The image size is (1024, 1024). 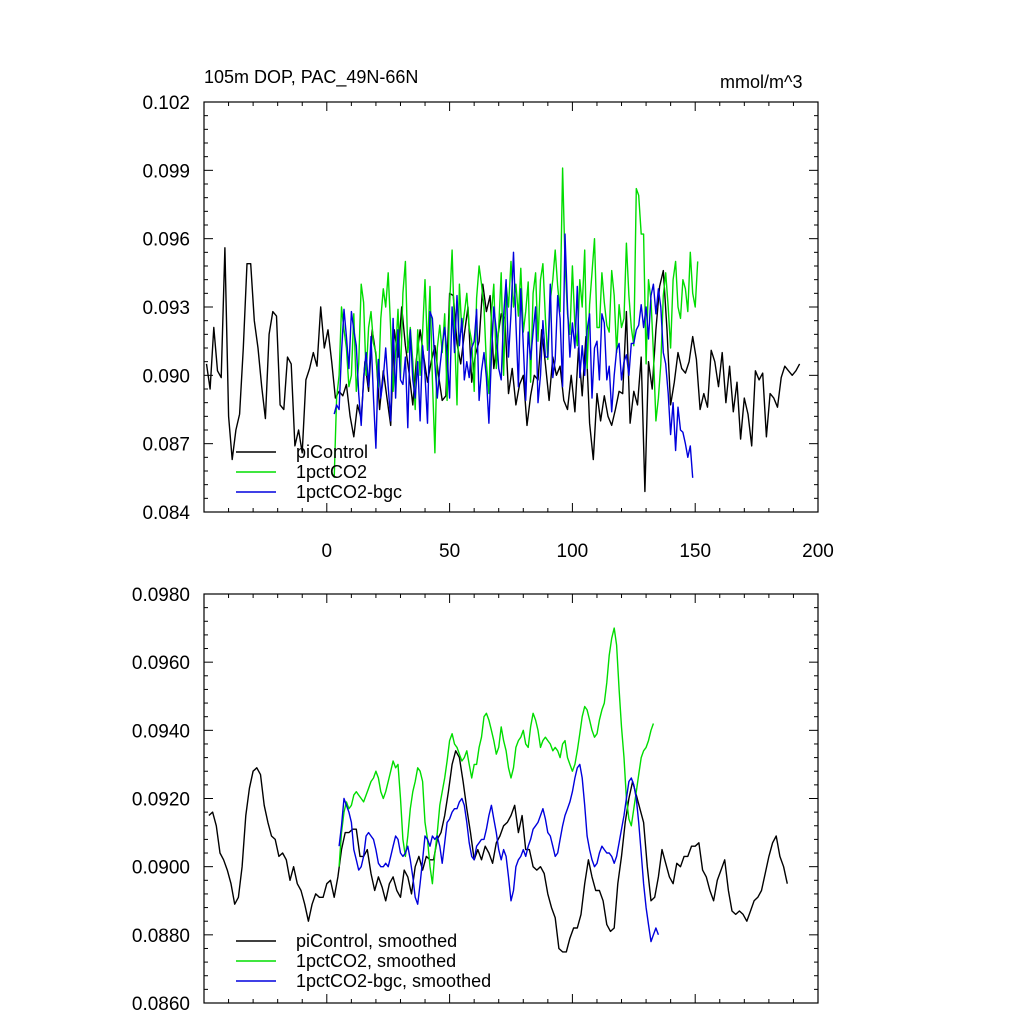 I want to click on series-line-1pctco2-bgc, so click(x=513, y=355).